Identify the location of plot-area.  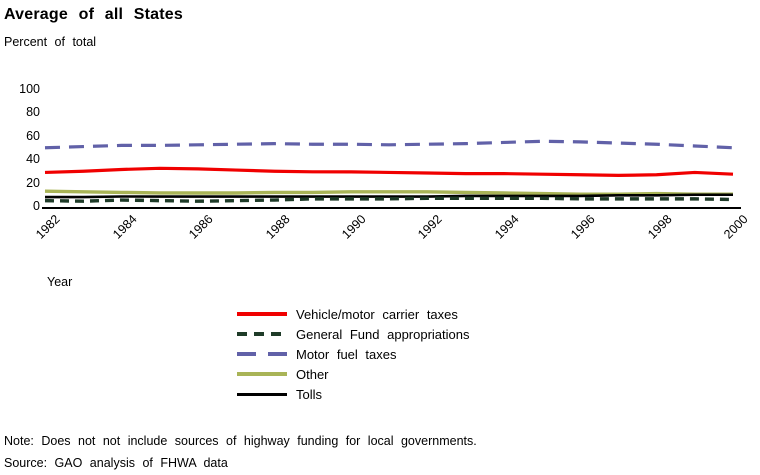
(391, 174).